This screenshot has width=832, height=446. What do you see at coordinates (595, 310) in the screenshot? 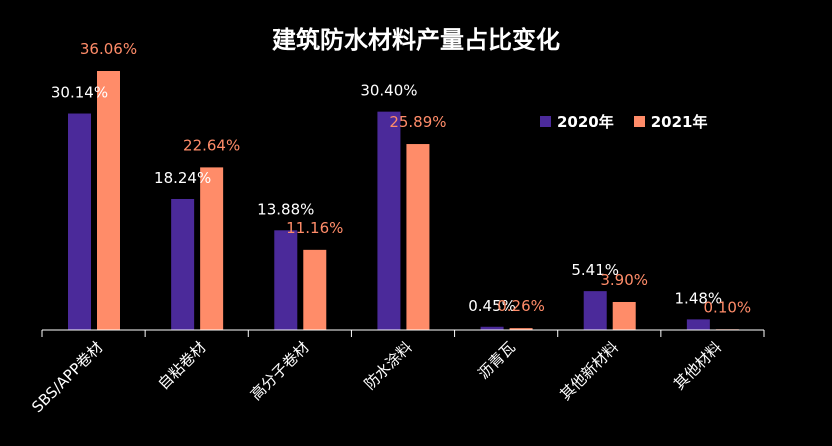
I see `bar-2020年-5` at bounding box center [595, 310].